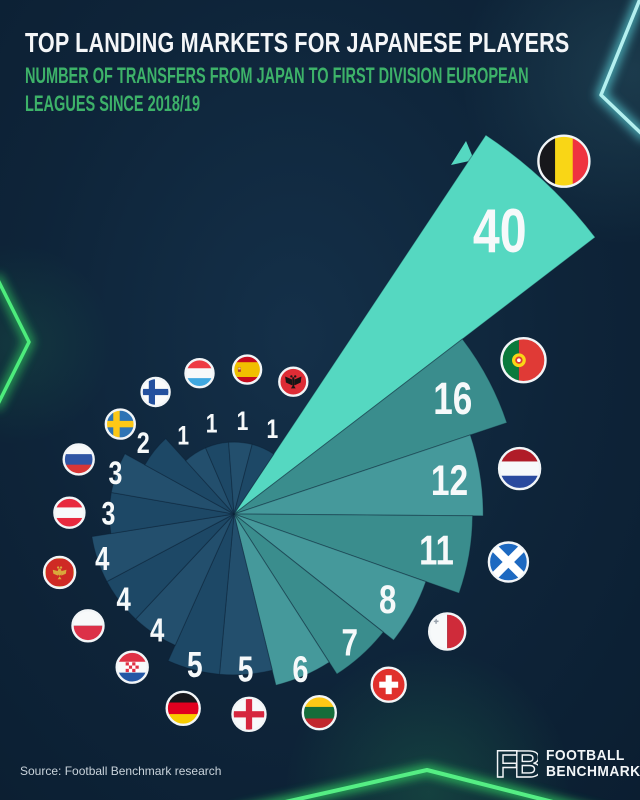 The width and height of the screenshot is (640, 800). What do you see at coordinates (523, 360) in the screenshot?
I see `flag-portugal-icon` at bounding box center [523, 360].